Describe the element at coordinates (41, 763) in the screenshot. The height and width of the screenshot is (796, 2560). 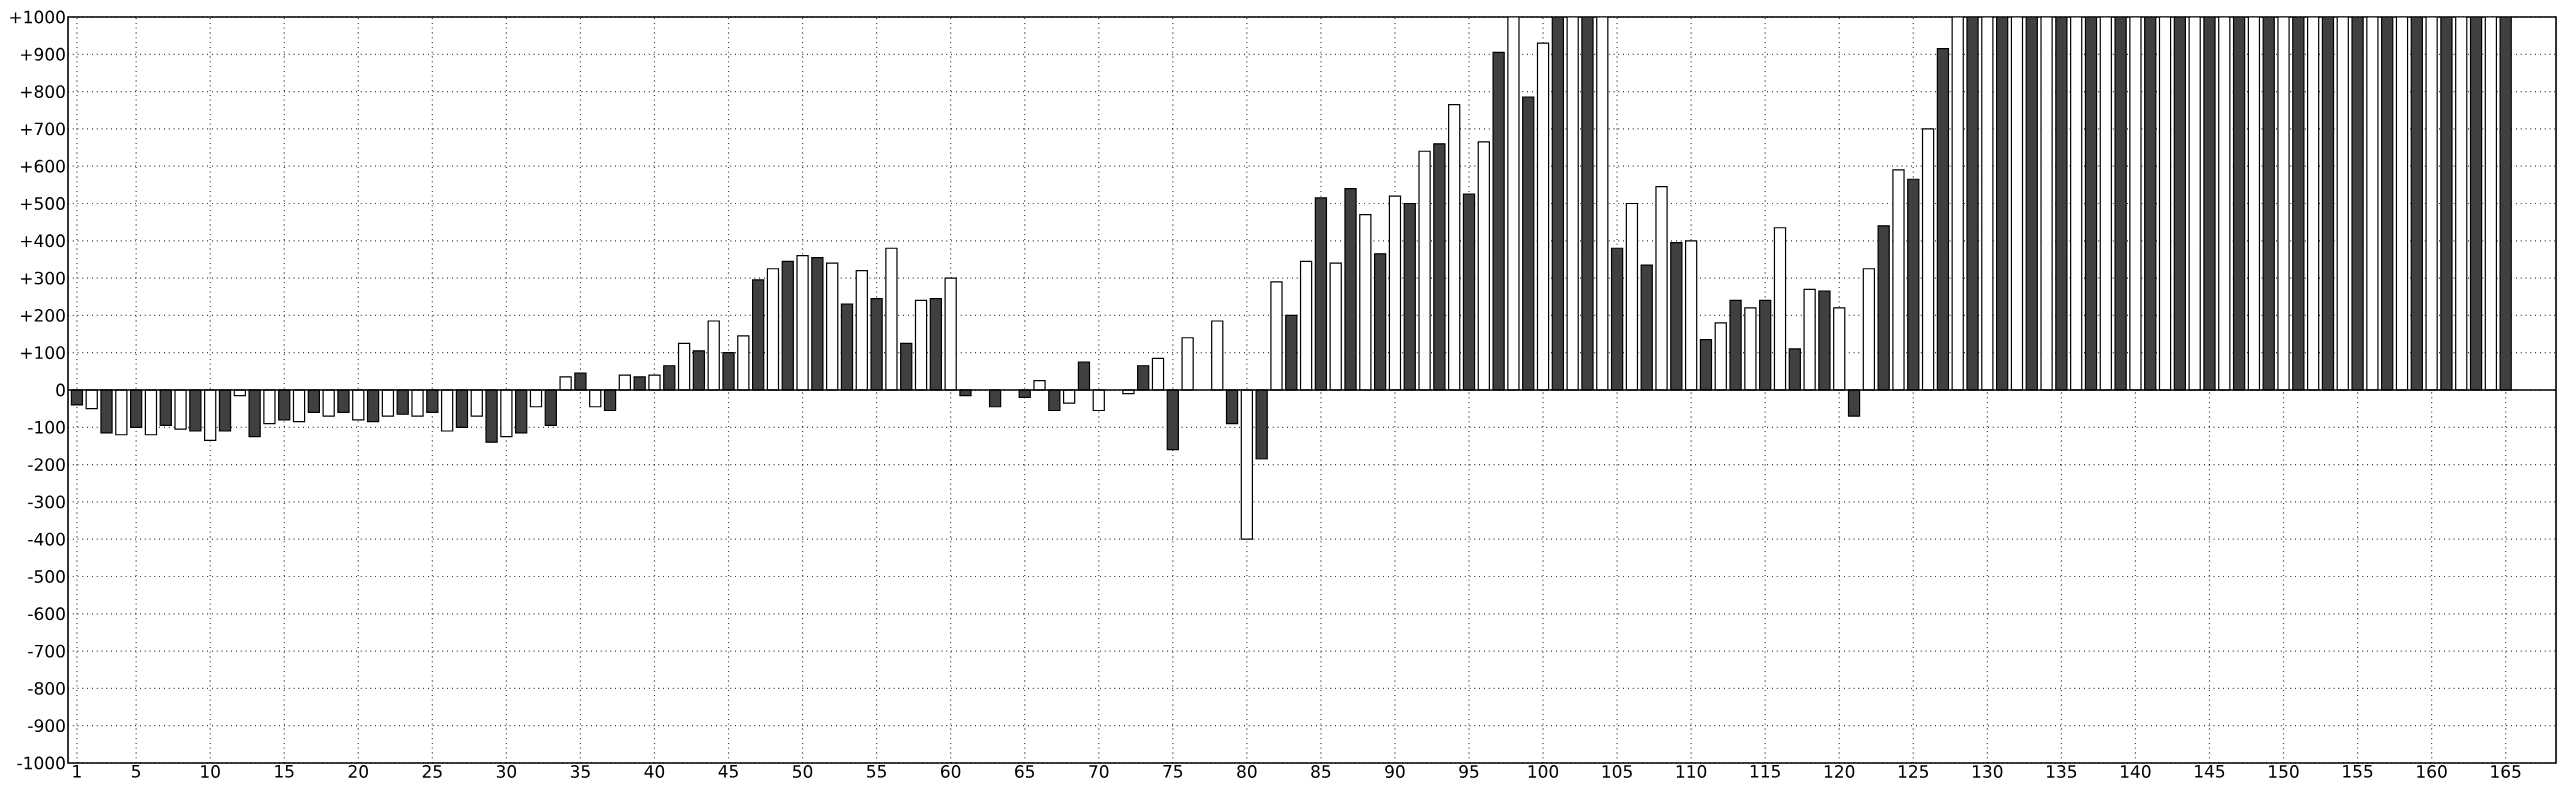
I see `y-tick-label: -1000` at that location.